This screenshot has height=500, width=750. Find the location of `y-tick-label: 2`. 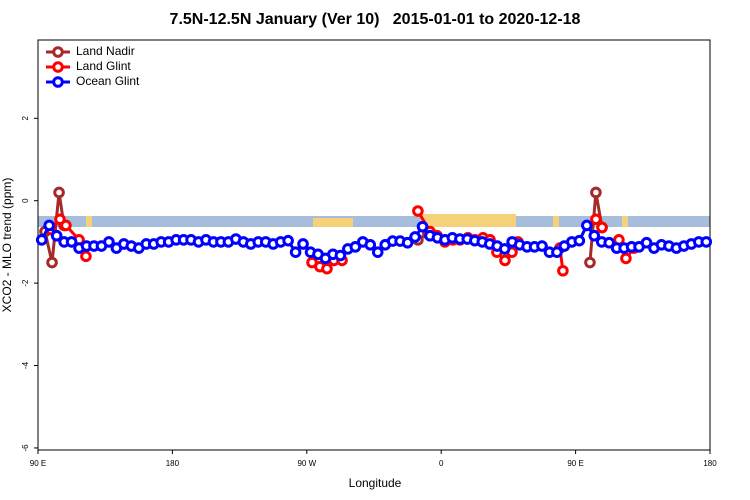

y-tick-label: 2 is located at coordinates (25, 118).